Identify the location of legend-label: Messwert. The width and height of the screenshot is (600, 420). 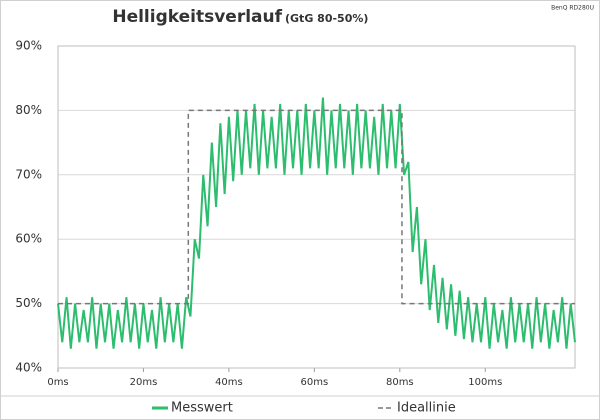
(202, 408).